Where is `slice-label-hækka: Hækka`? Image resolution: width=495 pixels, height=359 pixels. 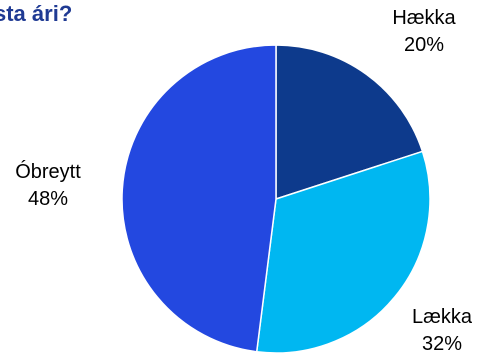 slice-label-hækka: Hækka is located at coordinates (424, 18).